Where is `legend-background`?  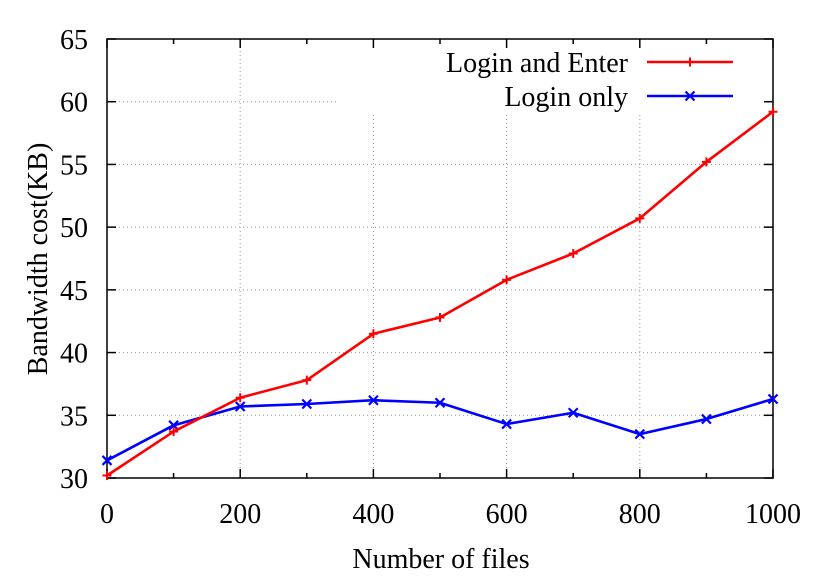
legend-background is located at coordinates (555, 77).